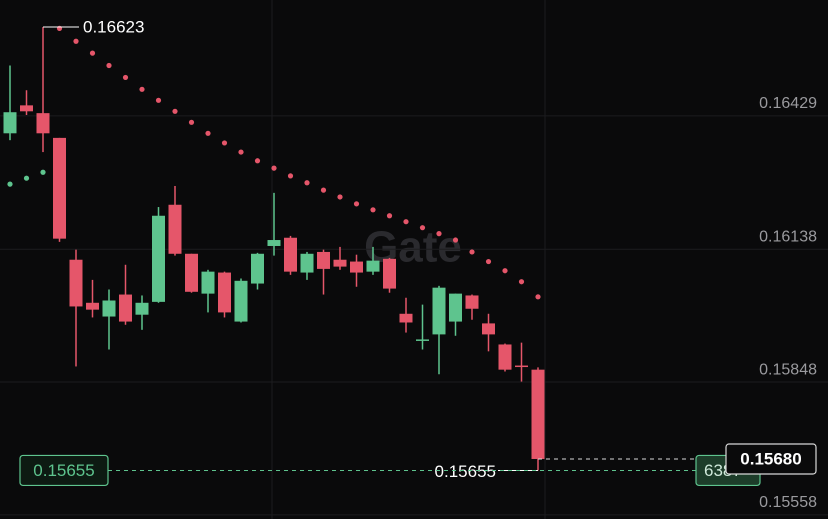 This screenshot has width=828, height=519. What do you see at coordinates (788, 236) in the screenshot?
I see `y-tick-label: 0.16138` at bounding box center [788, 236].